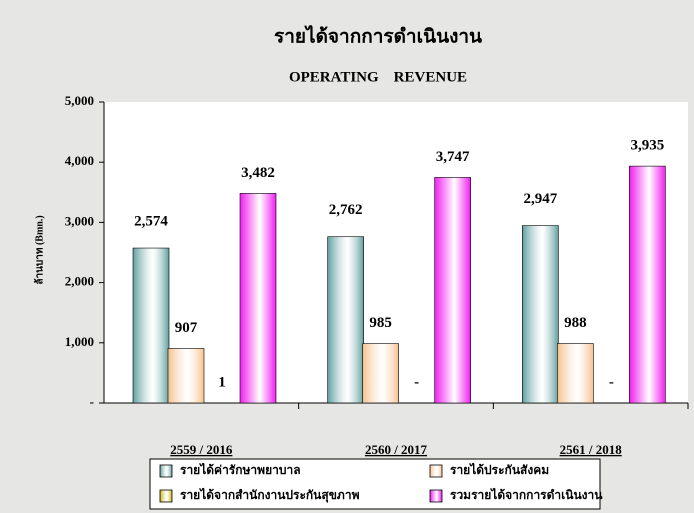 This screenshot has height=513, width=694. Describe the element at coordinates (453, 157) in the screenshot. I see `value-label: 3,747` at that location.